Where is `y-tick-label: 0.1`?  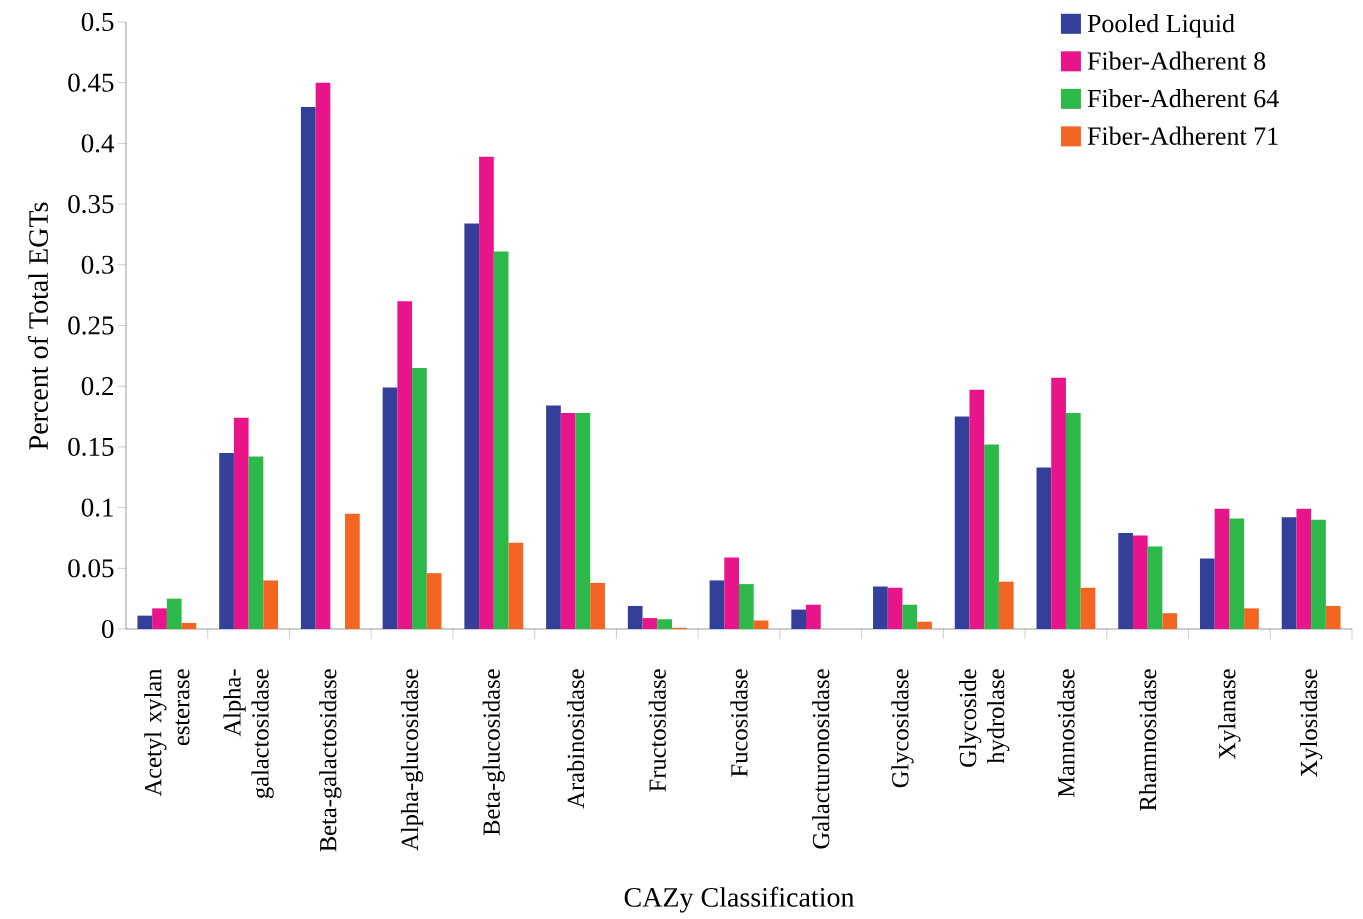
y-tick-label: 0.1 is located at coordinates (97, 507).